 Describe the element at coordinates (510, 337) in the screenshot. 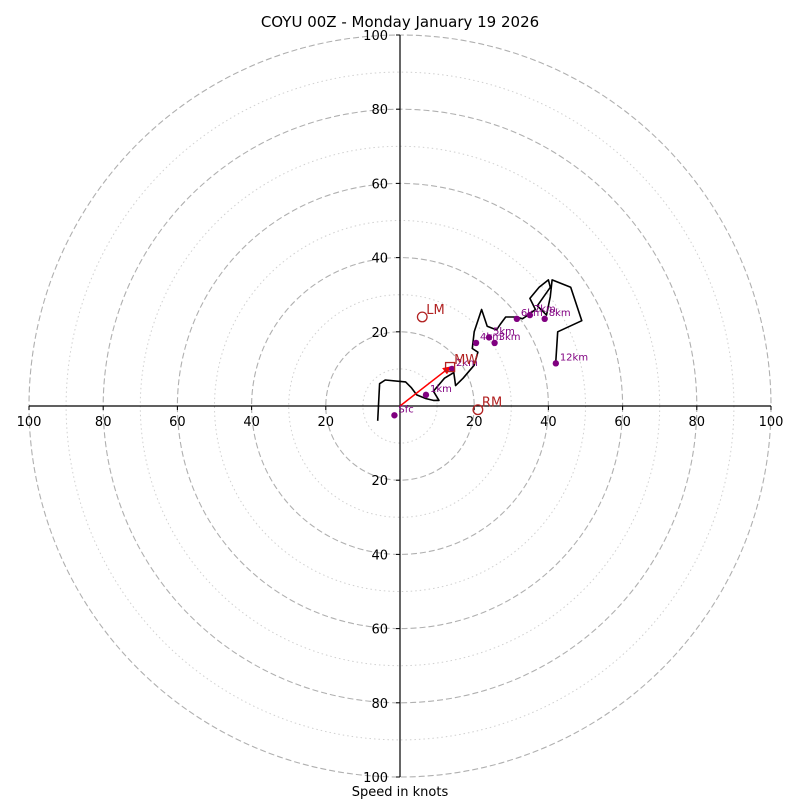

I see `height-label-3km: 3km` at that location.